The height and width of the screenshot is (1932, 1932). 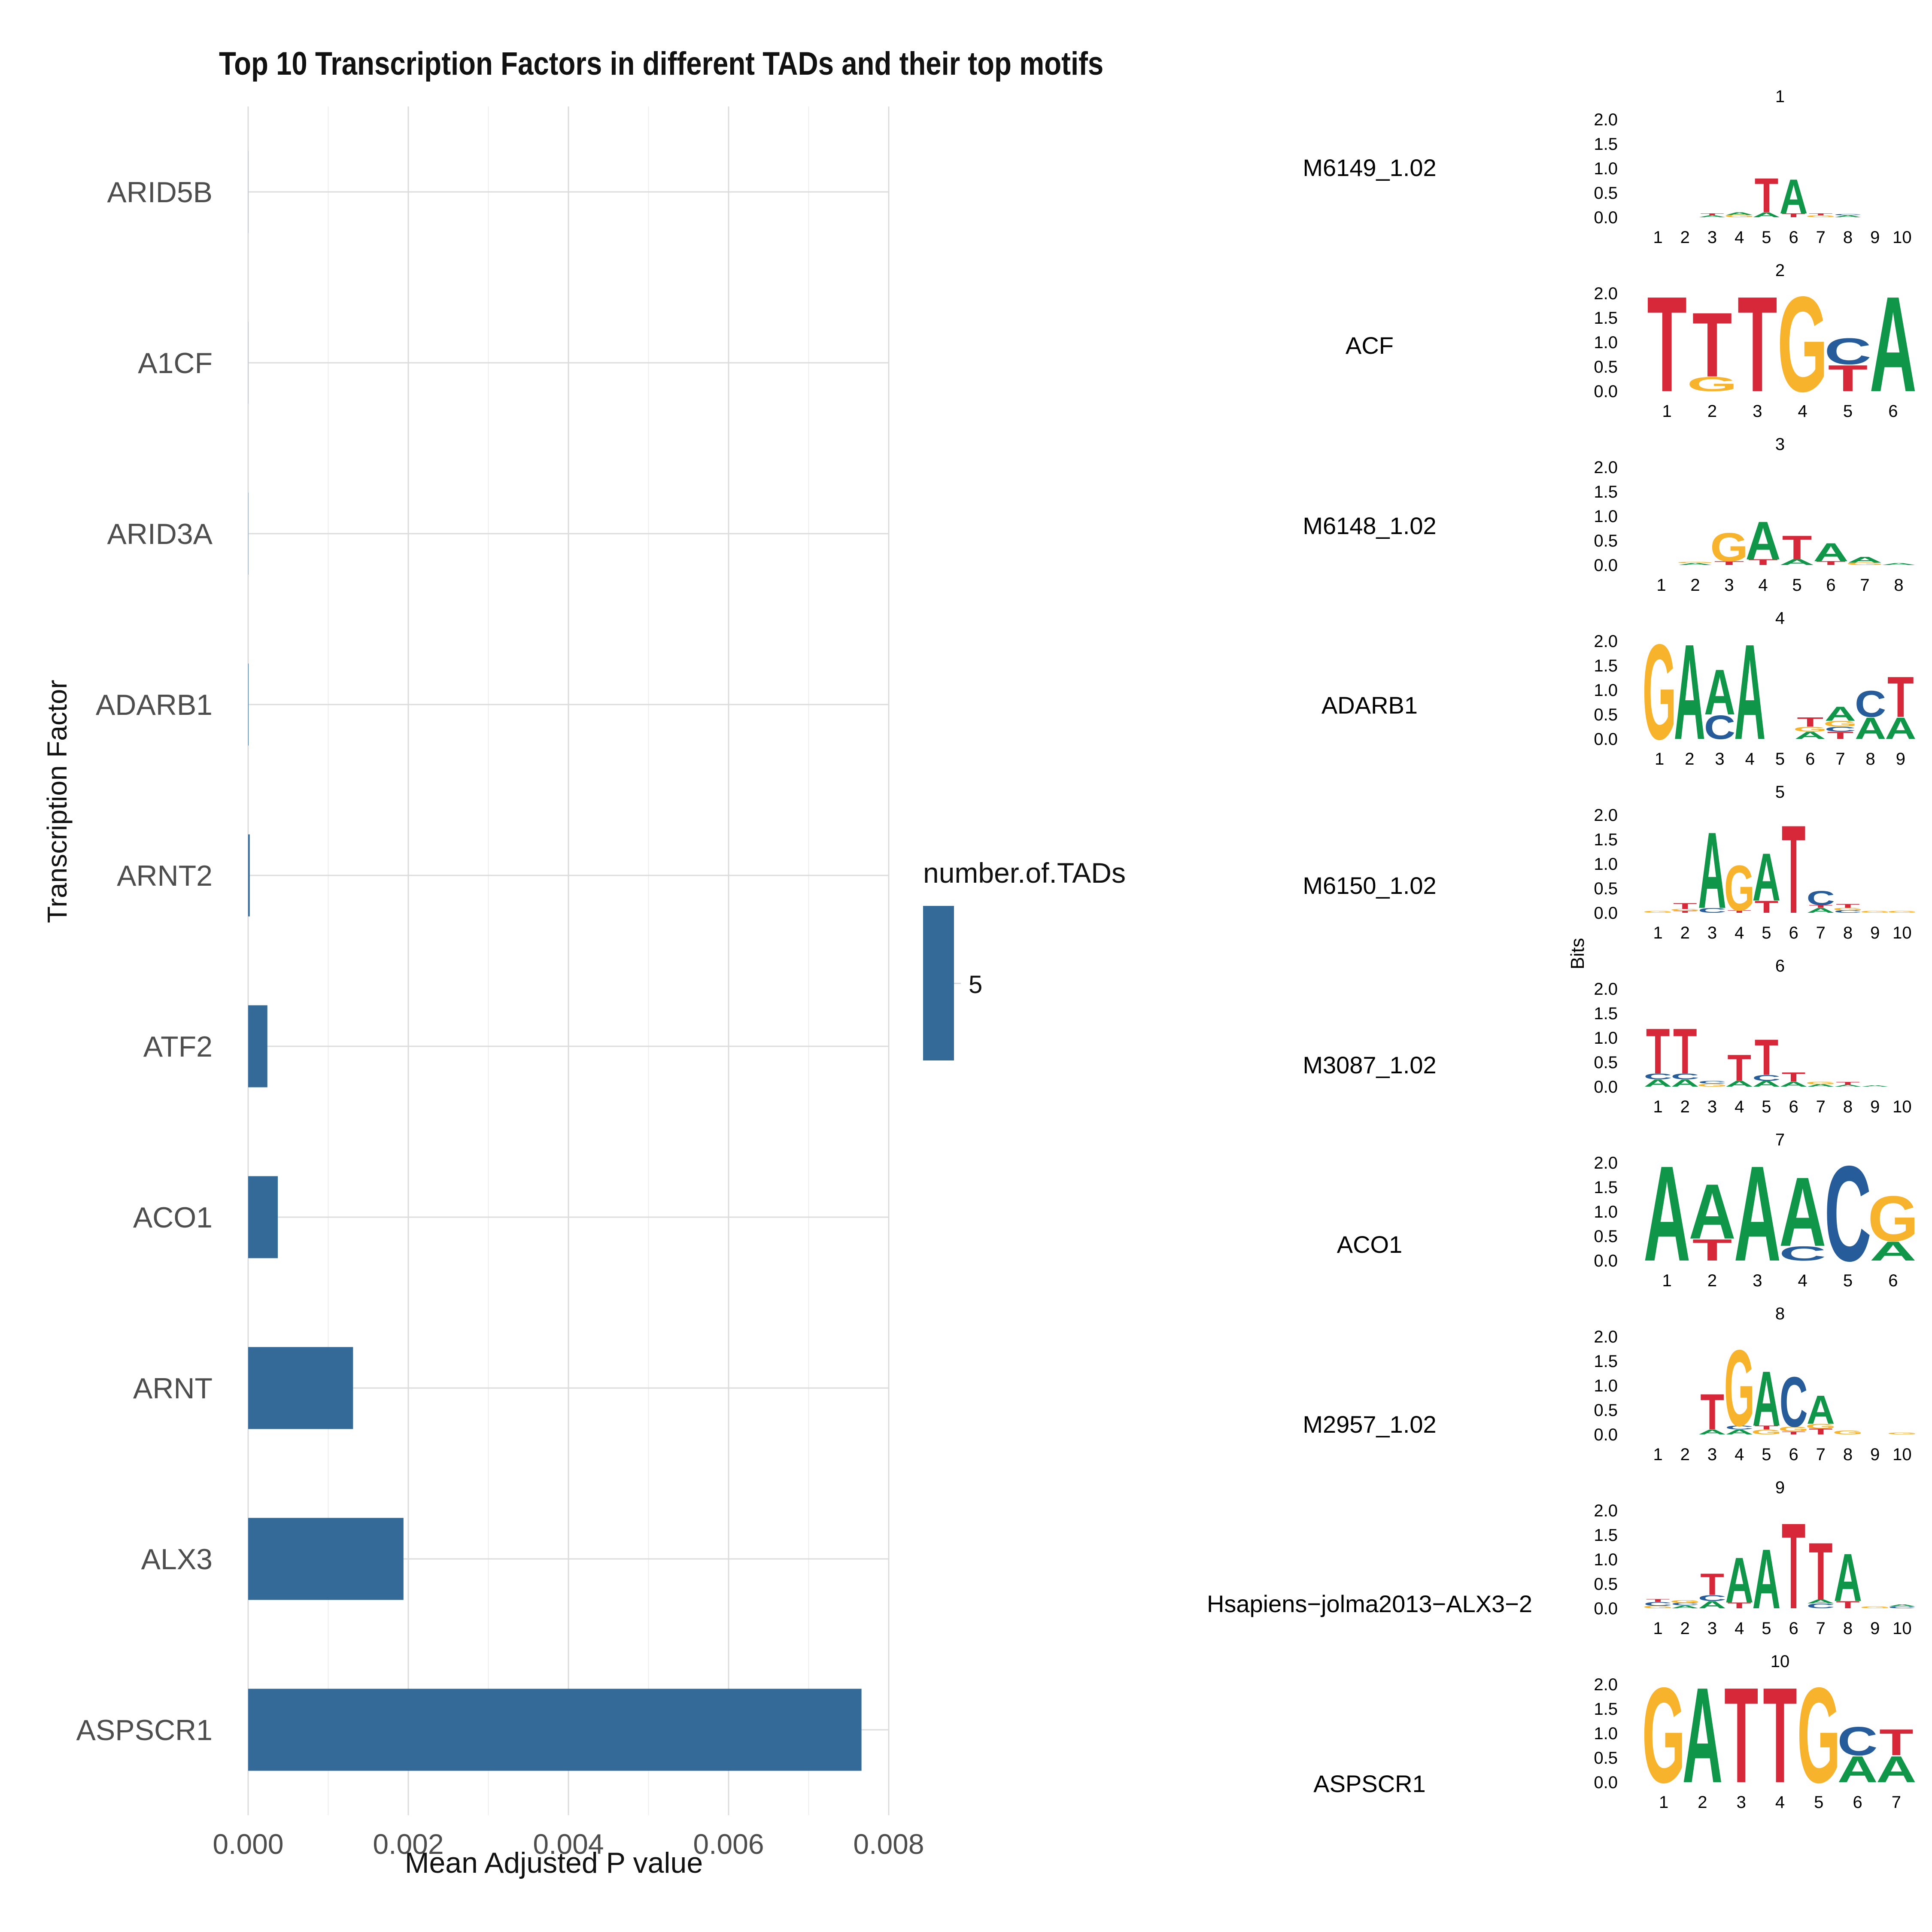 What do you see at coordinates (258, 1046) in the screenshot?
I see `bar-atf2` at bounding box center [258, 1046].